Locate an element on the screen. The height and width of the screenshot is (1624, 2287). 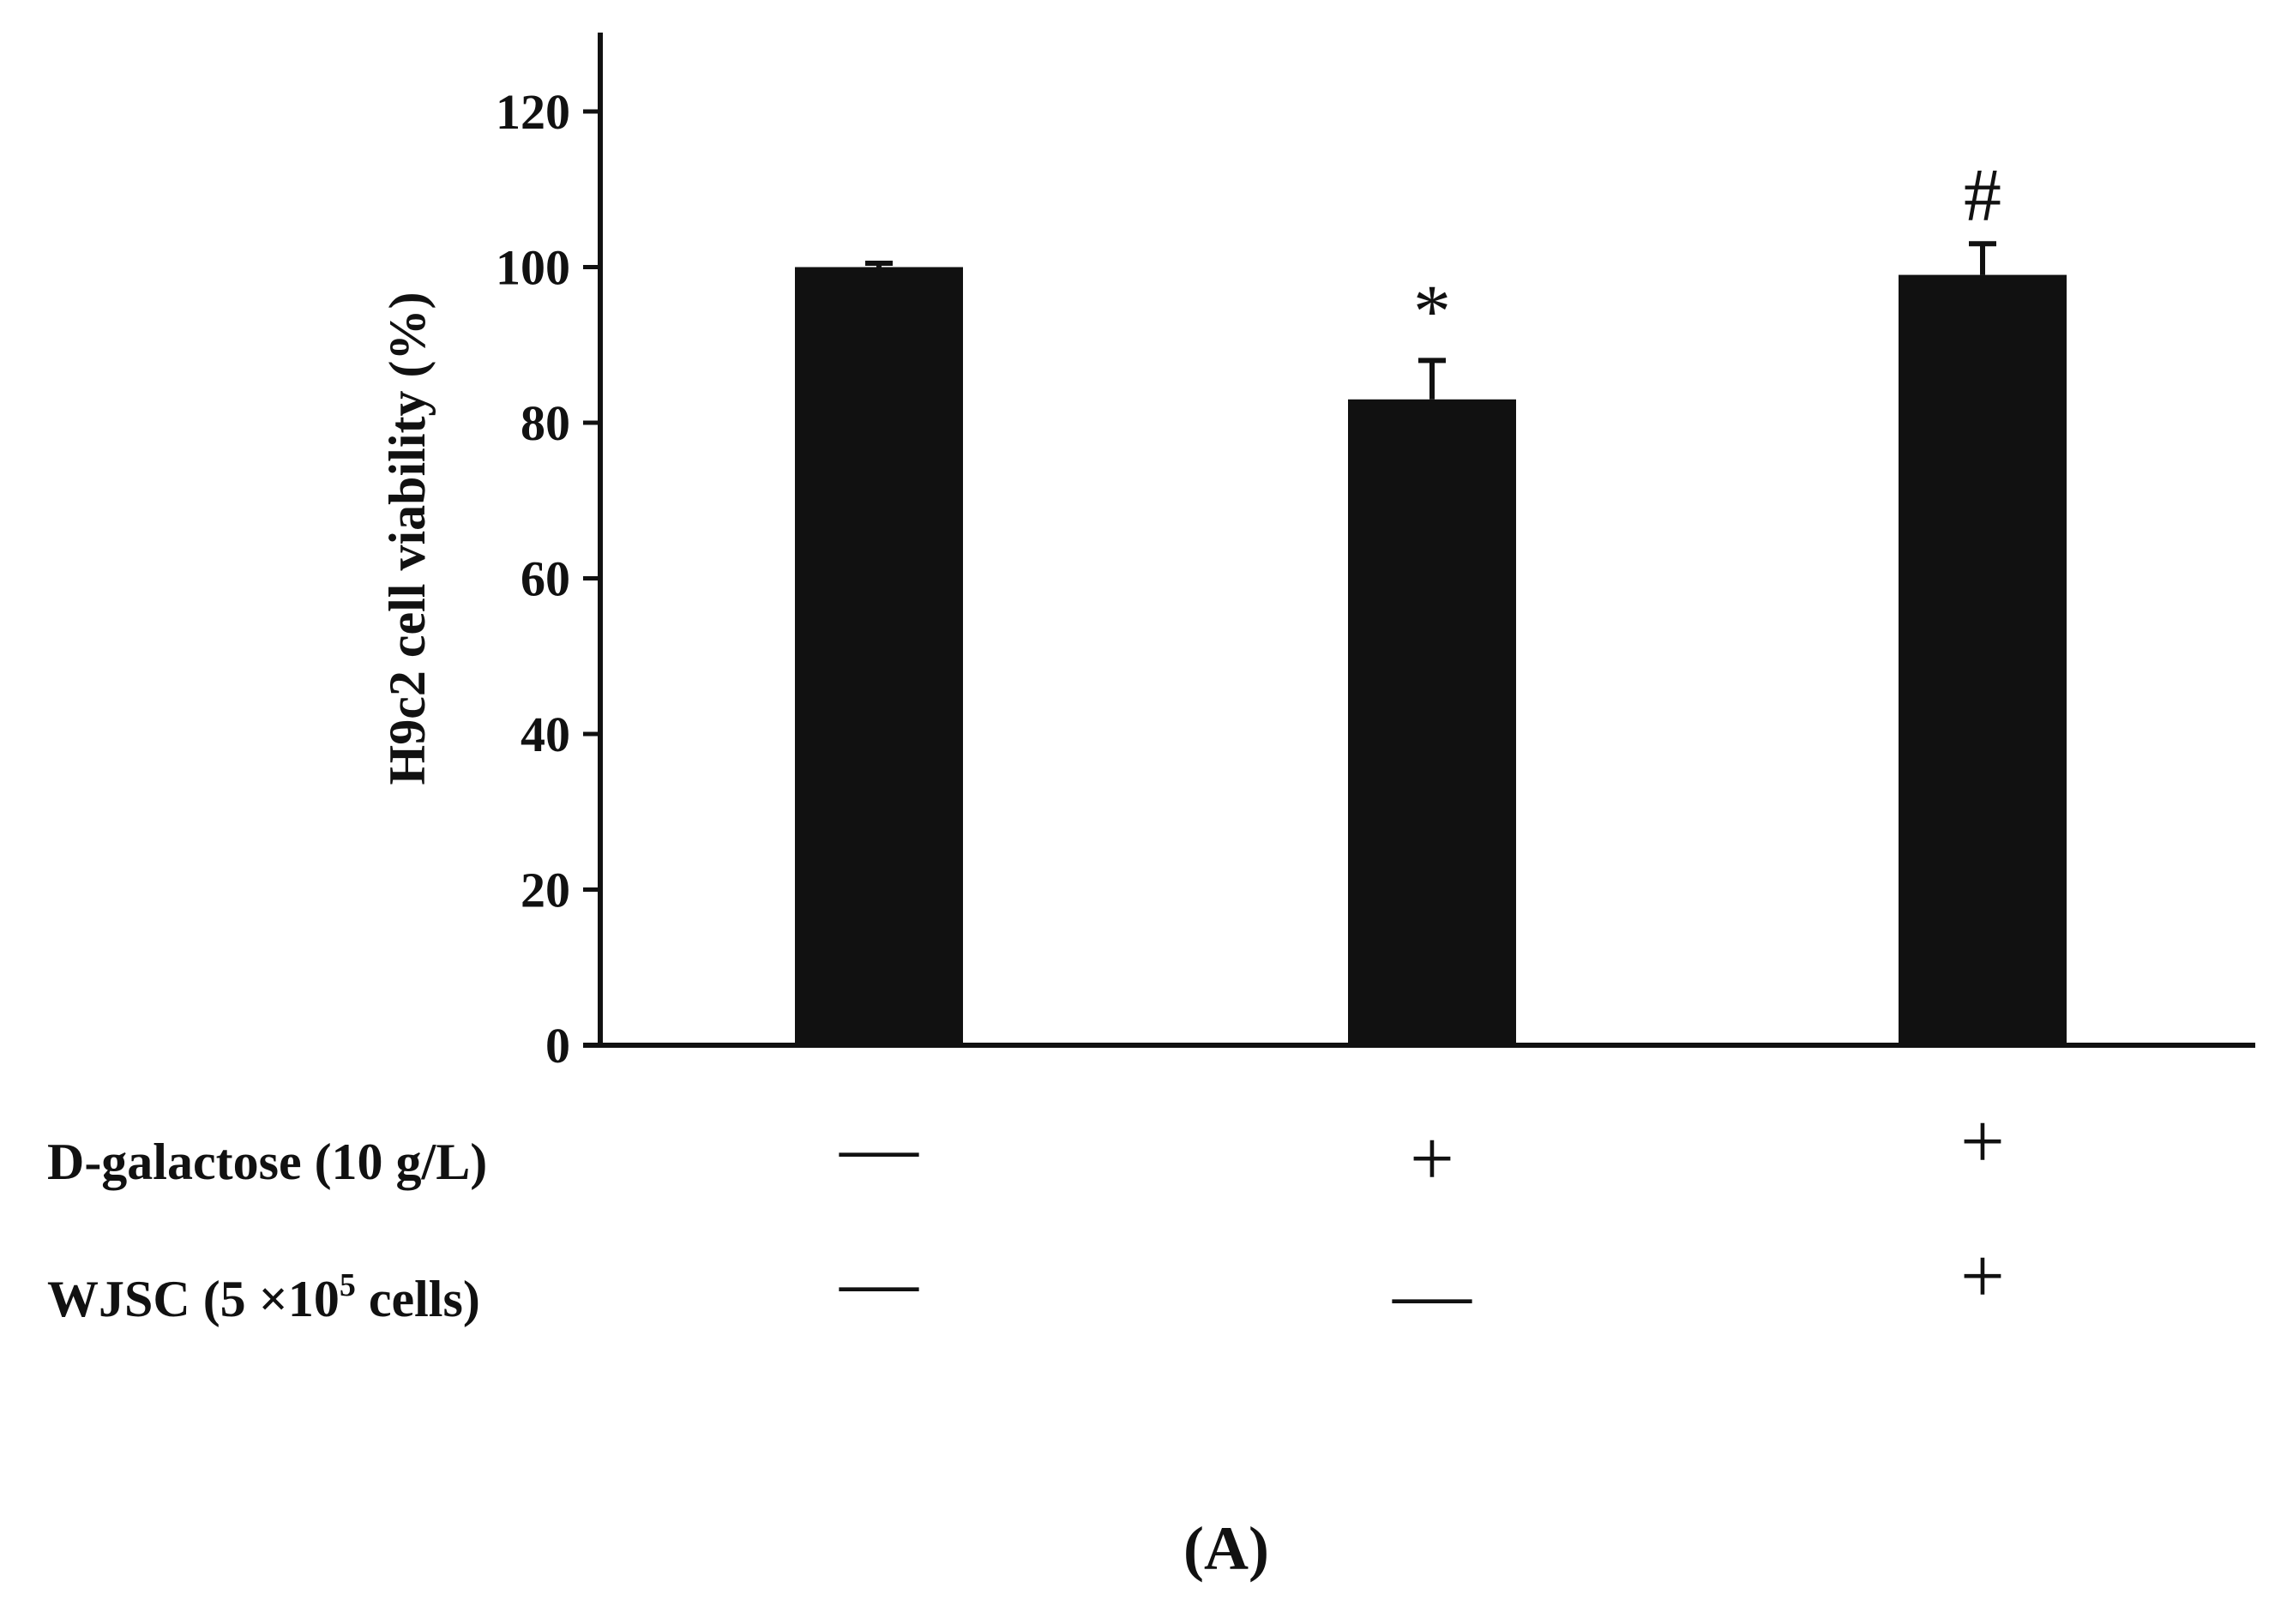
y-axis: 0 20 40 60 80 100 120 is located at coordinates (549, 553).